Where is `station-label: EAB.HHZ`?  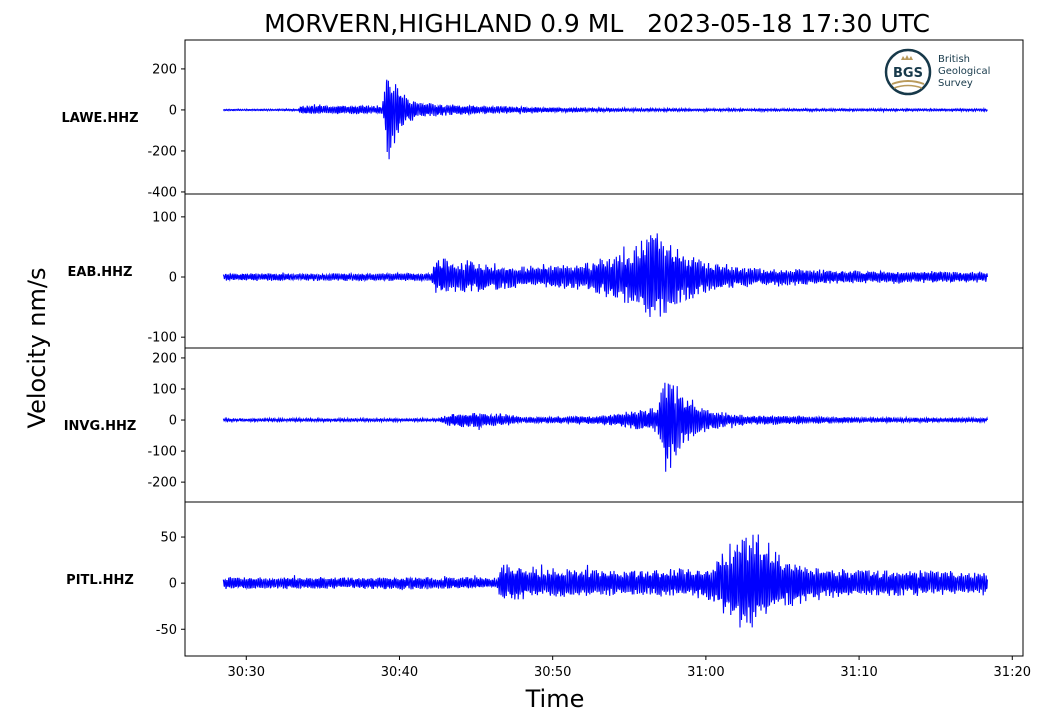
station-label: EAB.HHZ is located at coordinates (100, 272).